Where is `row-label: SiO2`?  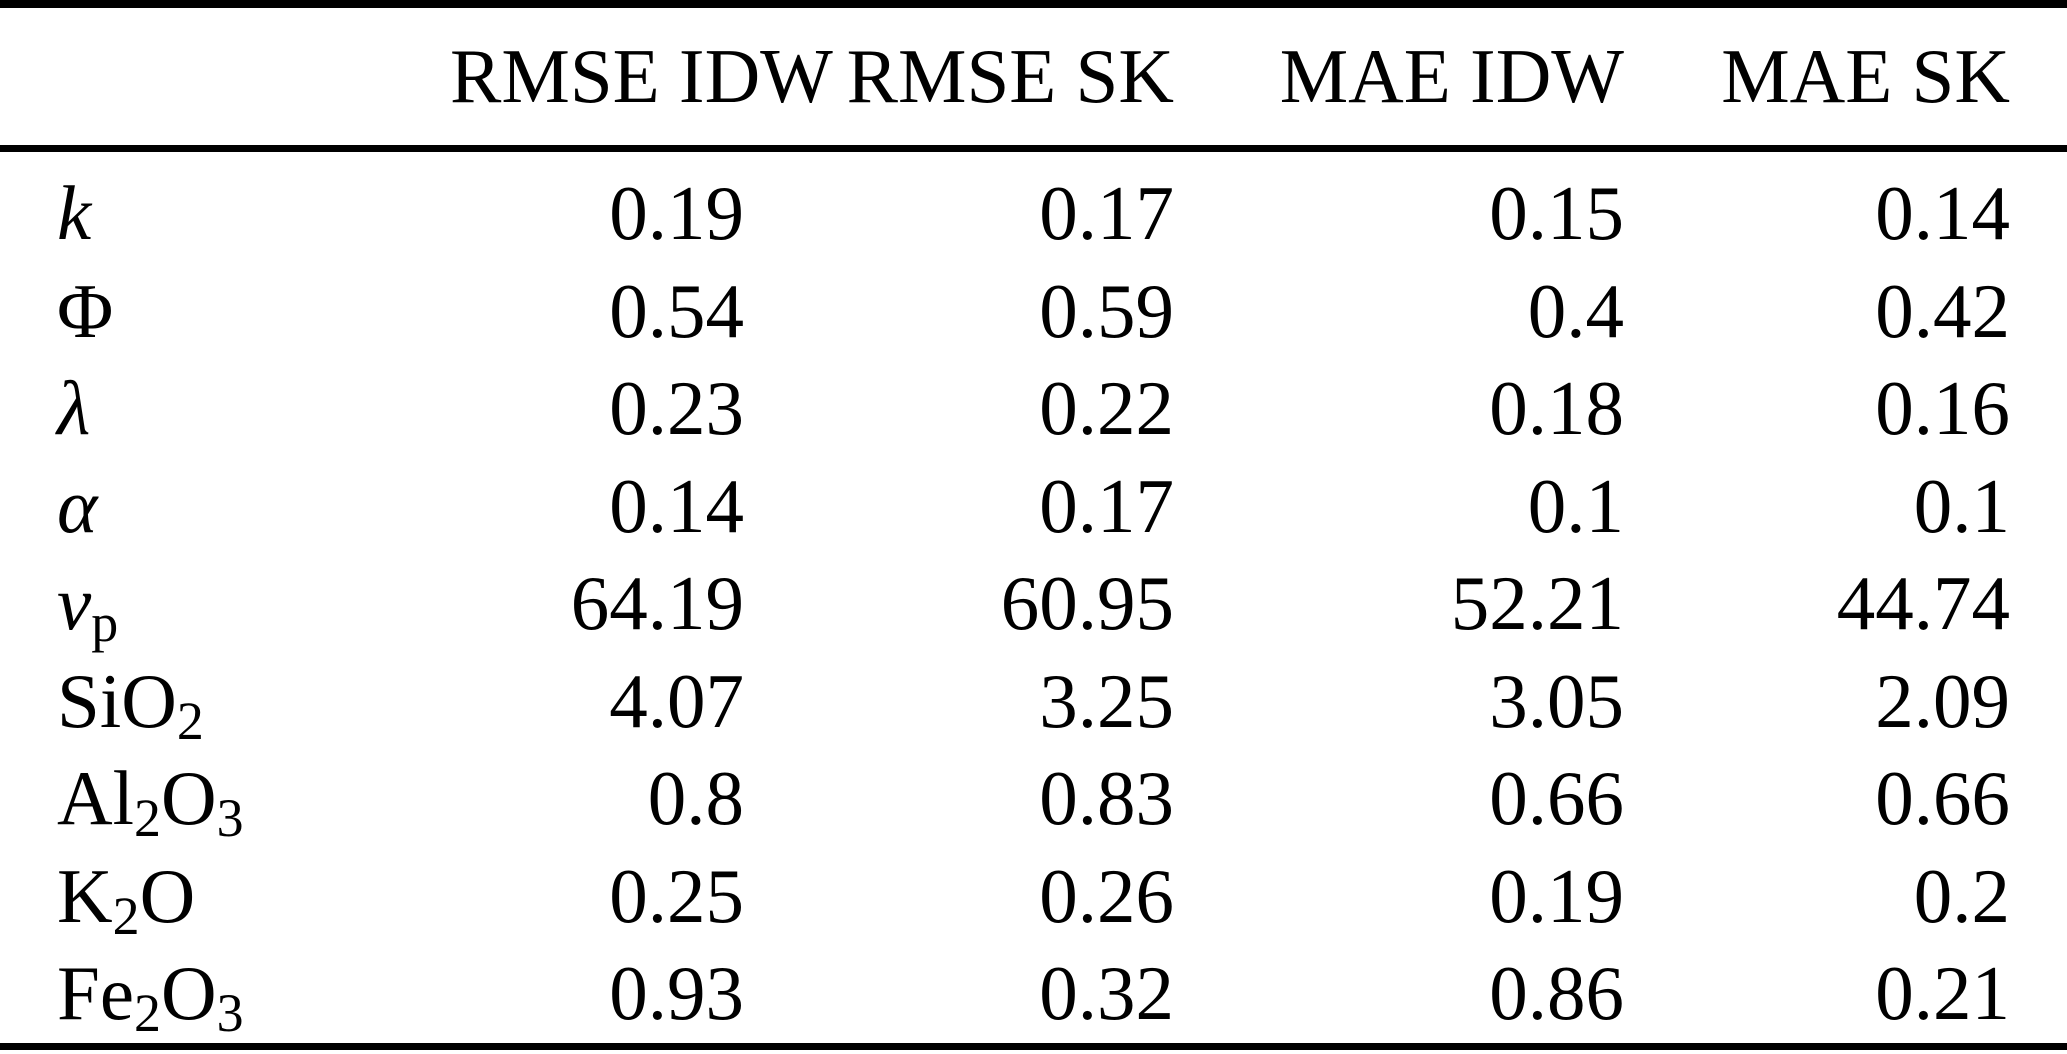 row-label: SiO2 is located at coordinates (130, 704).